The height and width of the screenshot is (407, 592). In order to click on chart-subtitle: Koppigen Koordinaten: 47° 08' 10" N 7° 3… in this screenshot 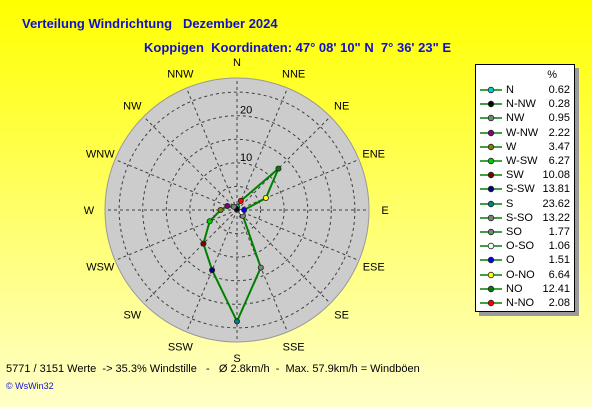, I will do `click(298, 47)`.